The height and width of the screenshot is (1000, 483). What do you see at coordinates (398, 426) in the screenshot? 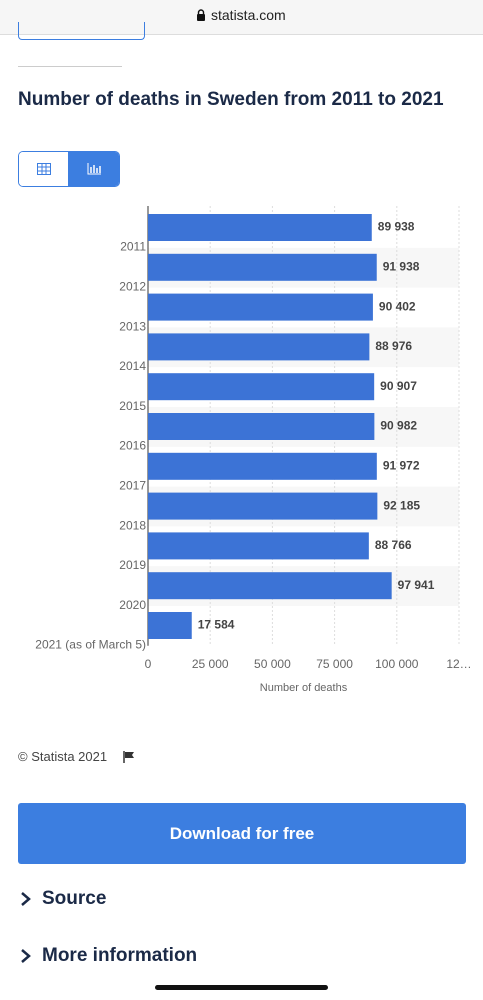
I see `value-label: 90 982` at bounding box center [398, 426].